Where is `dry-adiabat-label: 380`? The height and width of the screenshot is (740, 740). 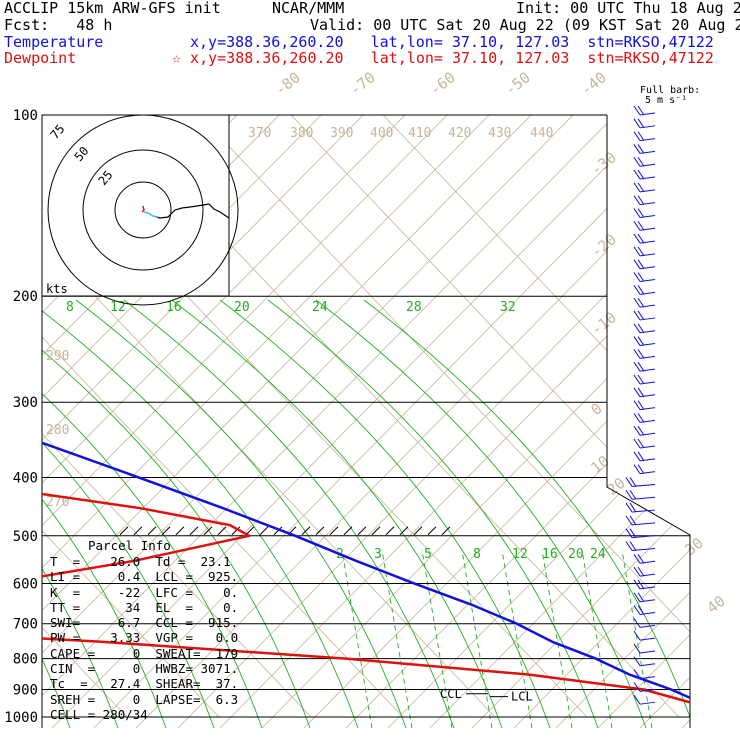
dry-adiabat-label: 380 is located at coordinates (301, 133).